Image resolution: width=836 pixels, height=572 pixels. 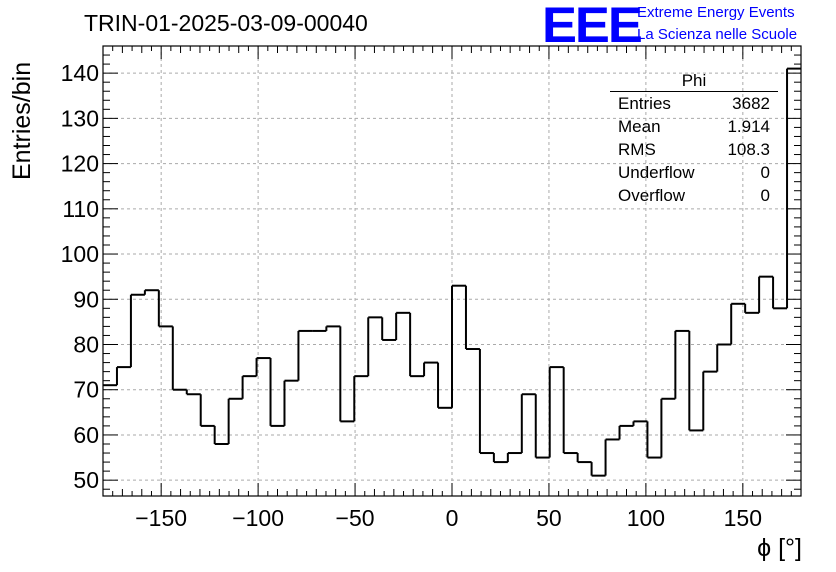 I want to click on stats-row-overflow: Overflow 0, so click(x=694, y=195).